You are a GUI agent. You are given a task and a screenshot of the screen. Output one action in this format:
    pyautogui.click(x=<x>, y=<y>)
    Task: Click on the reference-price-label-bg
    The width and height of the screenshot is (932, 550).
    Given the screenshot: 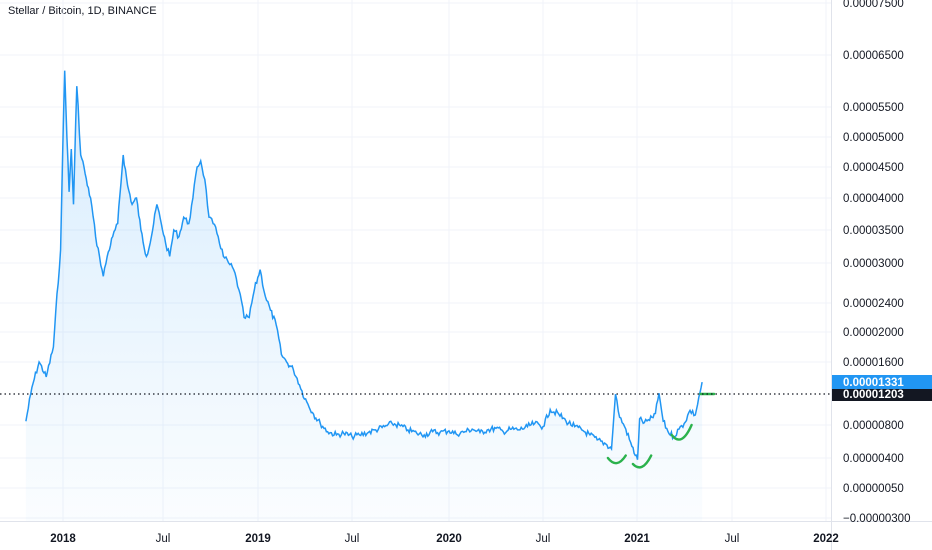 What is the action you would take?
    pyautogui.click(x=882, y=394)
    